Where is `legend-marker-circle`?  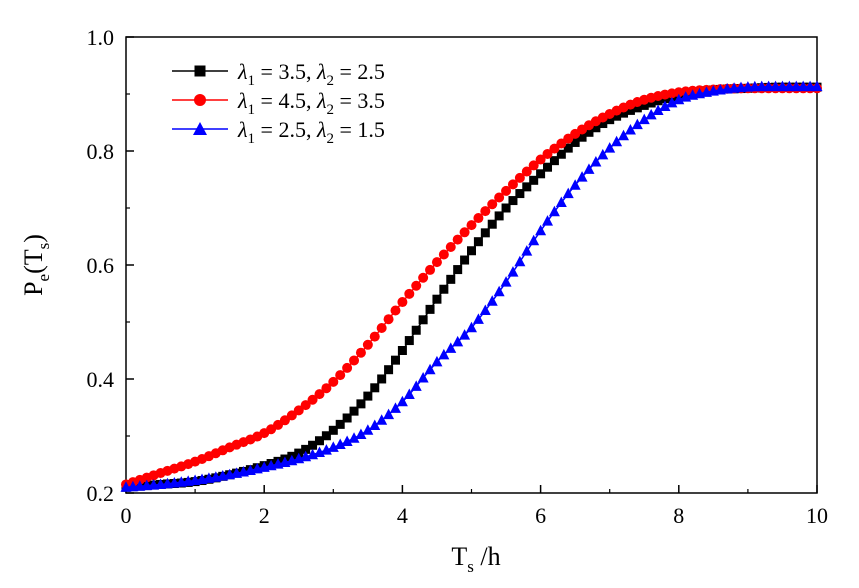
legend-marker-circle is located at coordinates (200, 100).